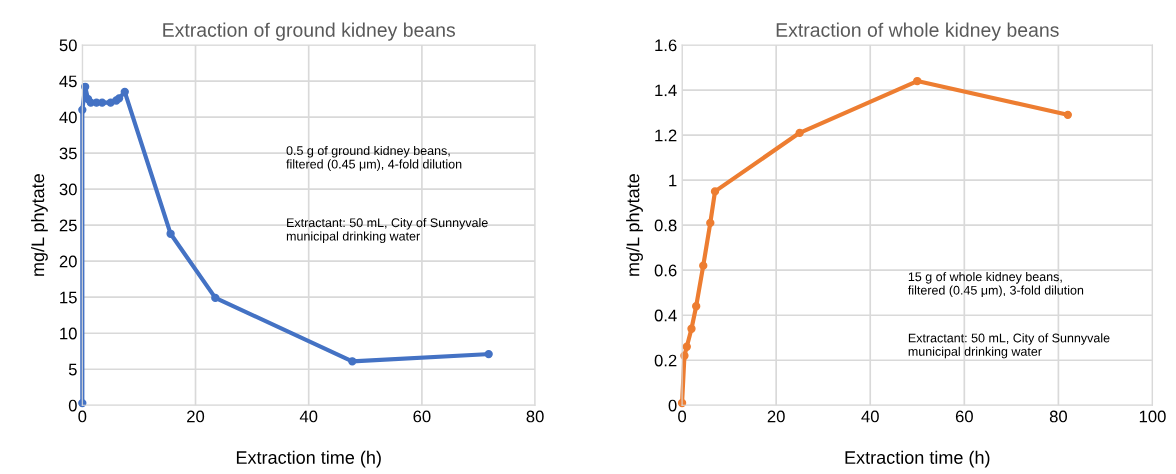 This screenshot has width=1176, height=474. I want to click on y-tick-label: 45, so click(68, 81).